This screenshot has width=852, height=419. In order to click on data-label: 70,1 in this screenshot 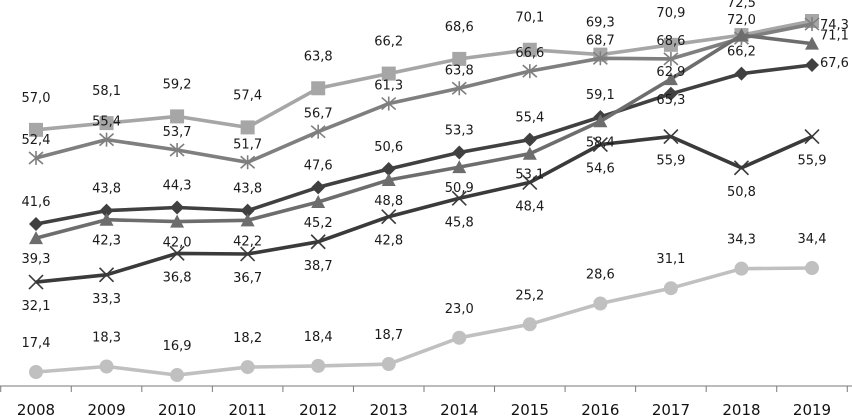, I will do `click(529, 18)`.